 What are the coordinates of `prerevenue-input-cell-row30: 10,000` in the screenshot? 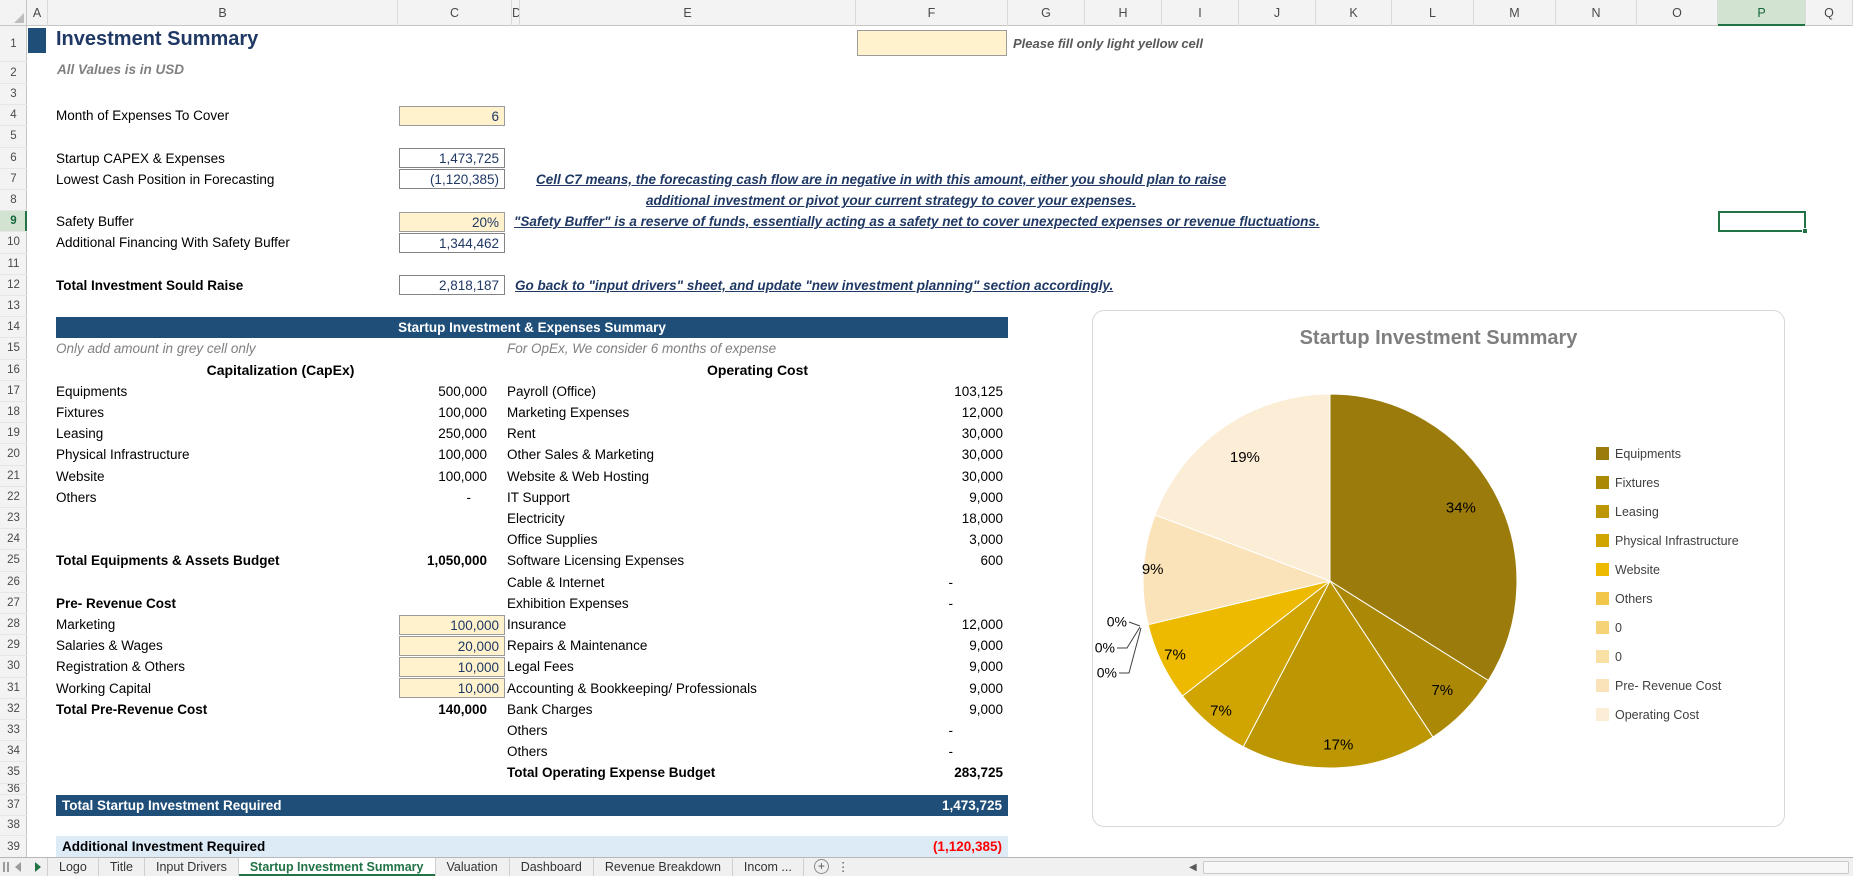 It's located at (452, 667).